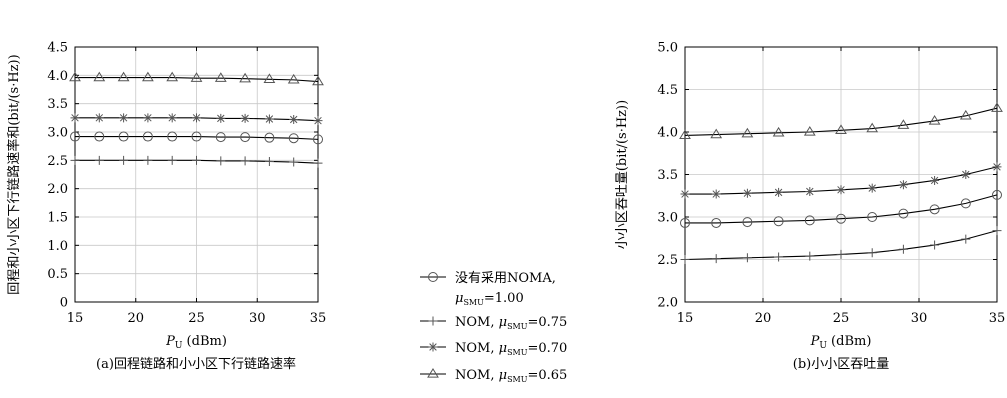 The height and width of the screenshot is (398, 1007). I want to click on legend-marker-plus, so click(433, 321).